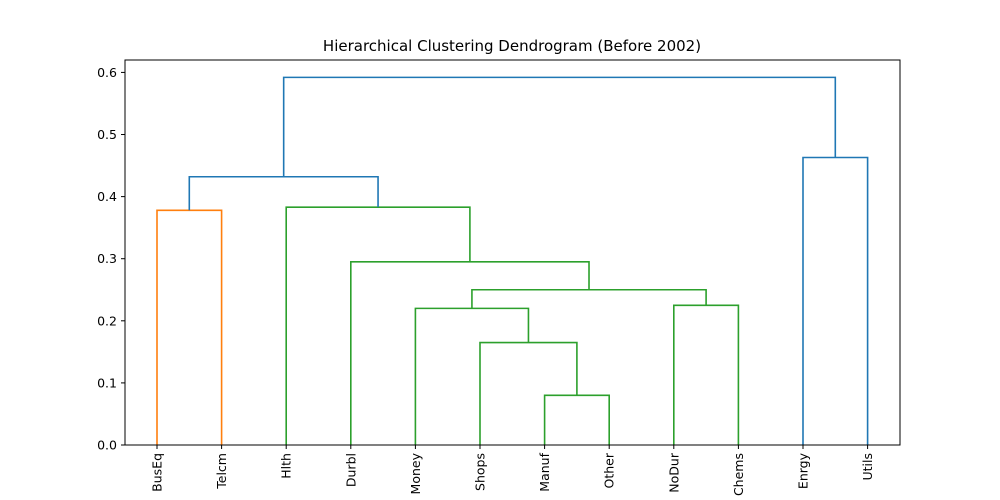 The height and width of the screenshot is (500, 1000). What do you see at coordinates (867, 467) in the screenshot?
I see `leaf-label: Utils` at bounding box center [867, 467].